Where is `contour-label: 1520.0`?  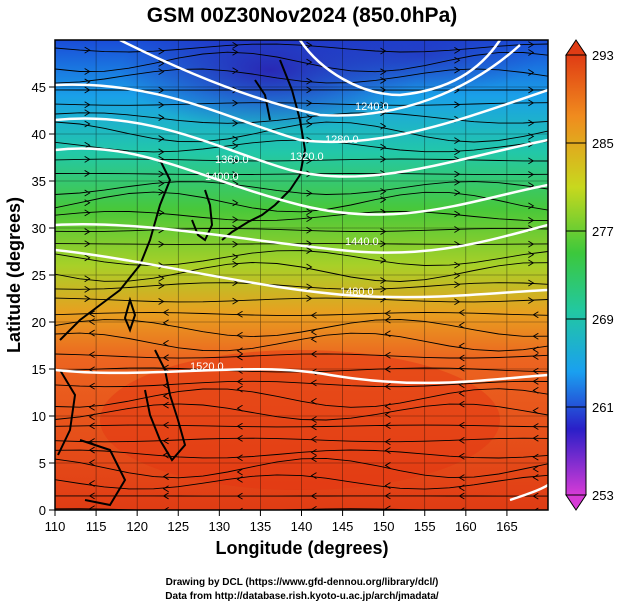 contour-label: 1520.0 is located at coordinates (207, 367).